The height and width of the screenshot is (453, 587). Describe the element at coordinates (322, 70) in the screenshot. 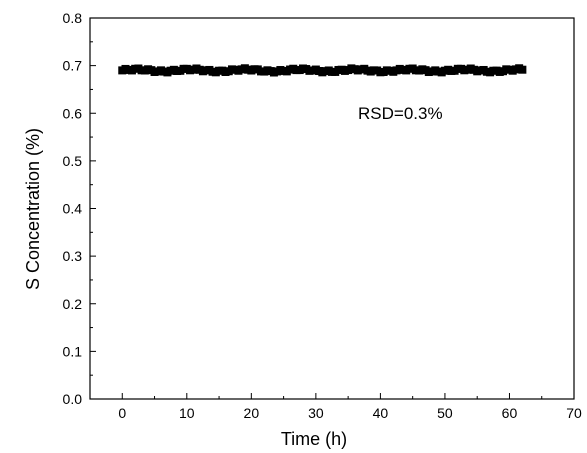

I see `data-points` at that location.